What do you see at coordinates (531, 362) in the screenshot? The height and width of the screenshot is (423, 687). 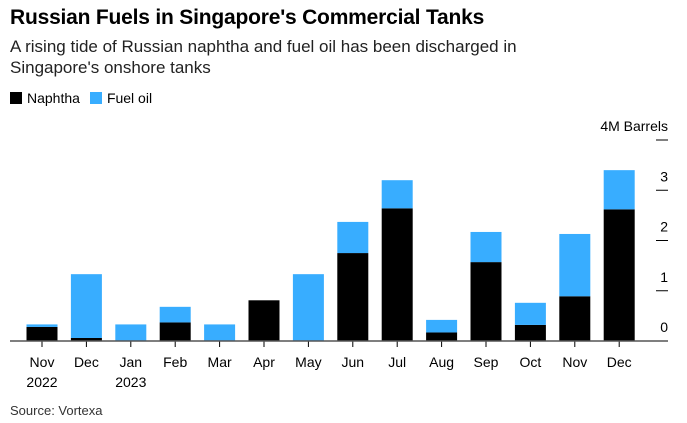 I see `x-tick-label: Oct` at bounding box center [531, 362].